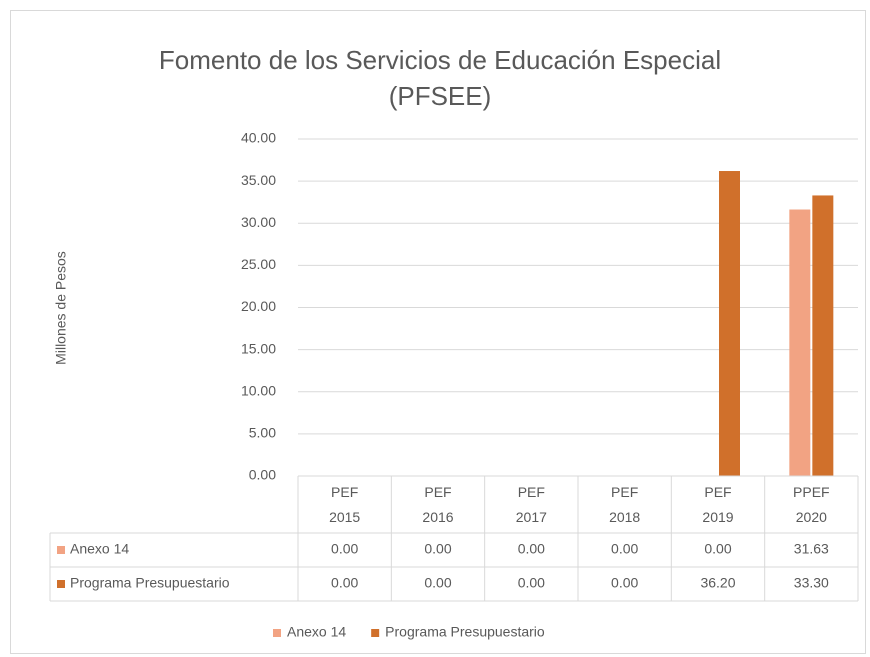 The image size is (870, 657). What do you see at coordinates (624, 504) in the screenshot?
I see `x-tick-label: PEF 2018` at bounding box center [624, 504].